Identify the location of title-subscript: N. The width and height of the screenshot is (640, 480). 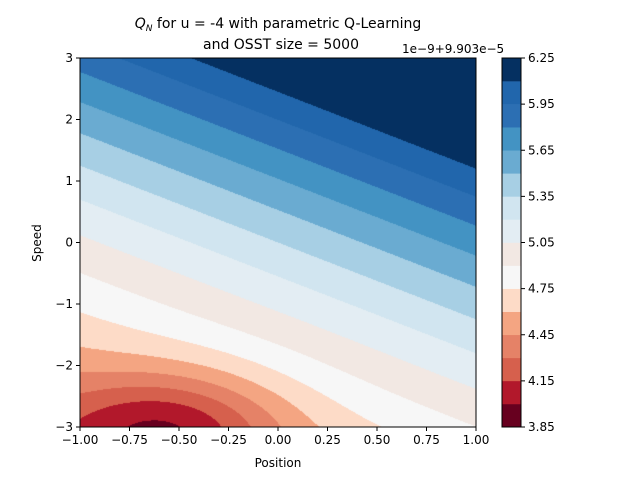
(149, 29).